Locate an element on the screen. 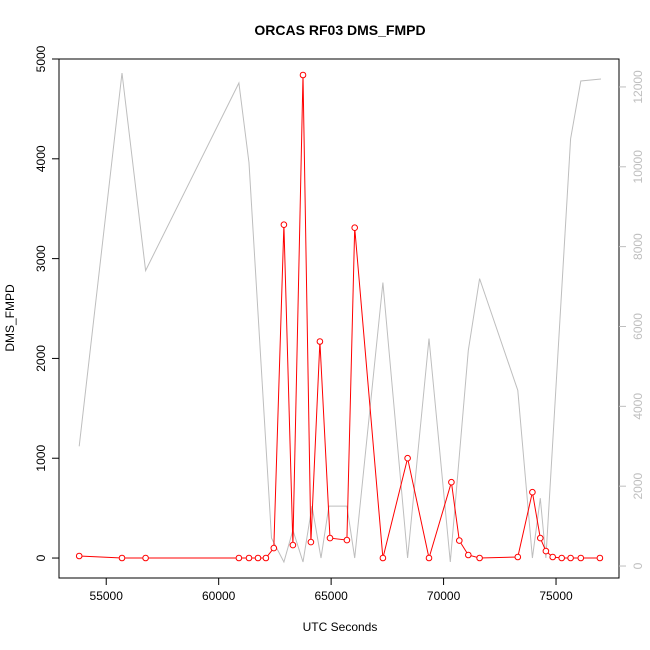  chart-title: ORCAS RF03 DMS_FMPD is located at coordinates (339, 30).